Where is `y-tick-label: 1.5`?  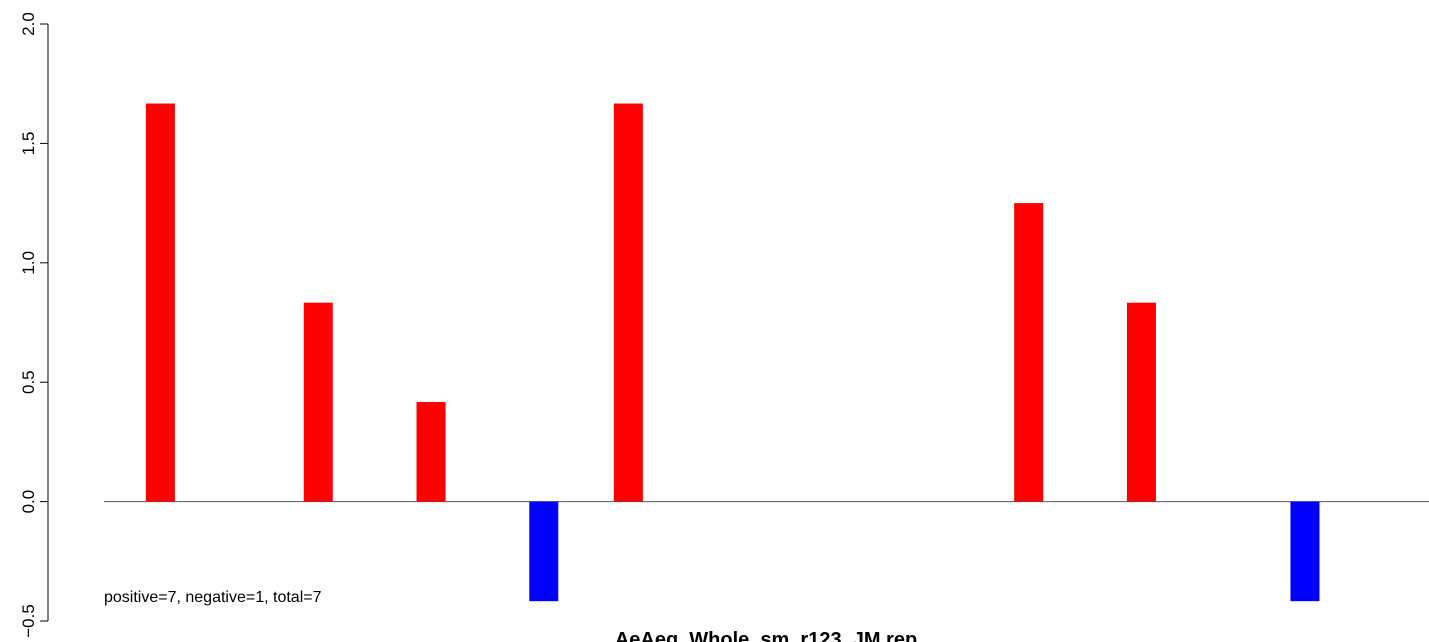
y-tick-label: 1.5 is located at coordinates (28, 144).